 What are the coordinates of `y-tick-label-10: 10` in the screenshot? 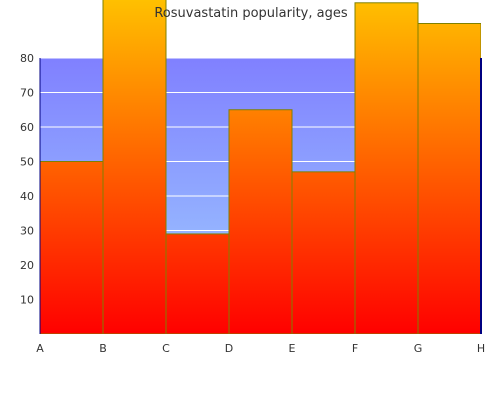 It's located at (27, 300).